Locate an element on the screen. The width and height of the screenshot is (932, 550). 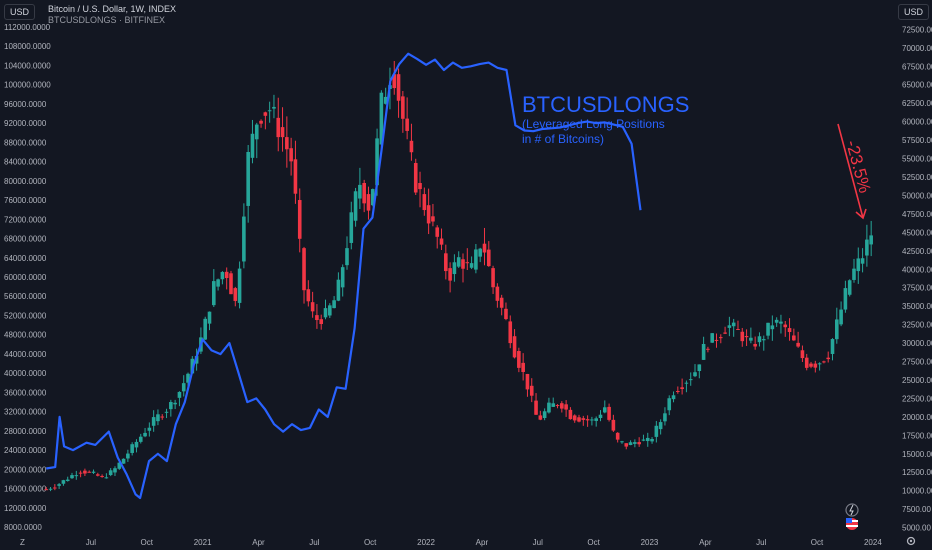
time-tick-label: 2022 is located at coordinates (426, 542).